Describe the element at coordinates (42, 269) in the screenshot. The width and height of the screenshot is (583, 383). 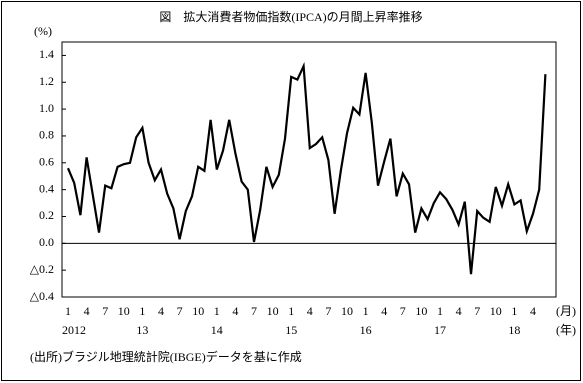
I see `y-tick-label: △0.2` at that location.